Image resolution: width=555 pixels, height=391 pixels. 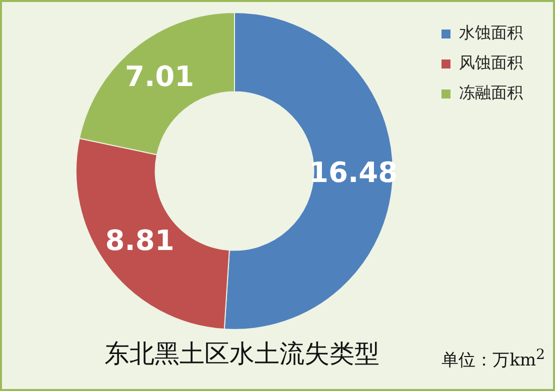 I want to click on text: 单位：万km$^{2}$, so click(x=493, y=359).